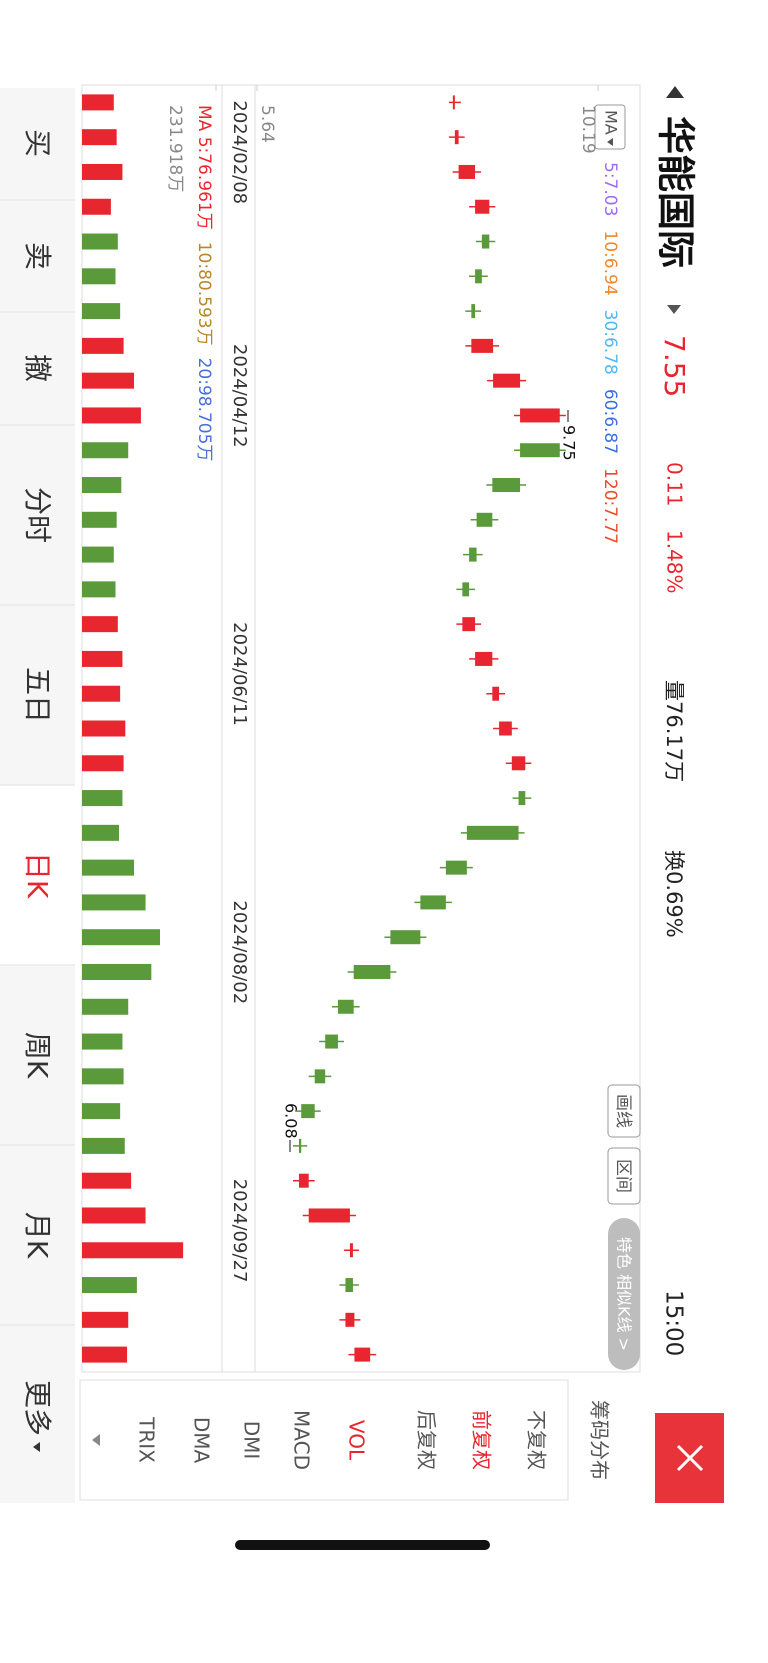  What do you see at coordinates (610, 189) in the screenshot?
I see `ma-legend: 5:7.03` at bounding box center [610, 189].